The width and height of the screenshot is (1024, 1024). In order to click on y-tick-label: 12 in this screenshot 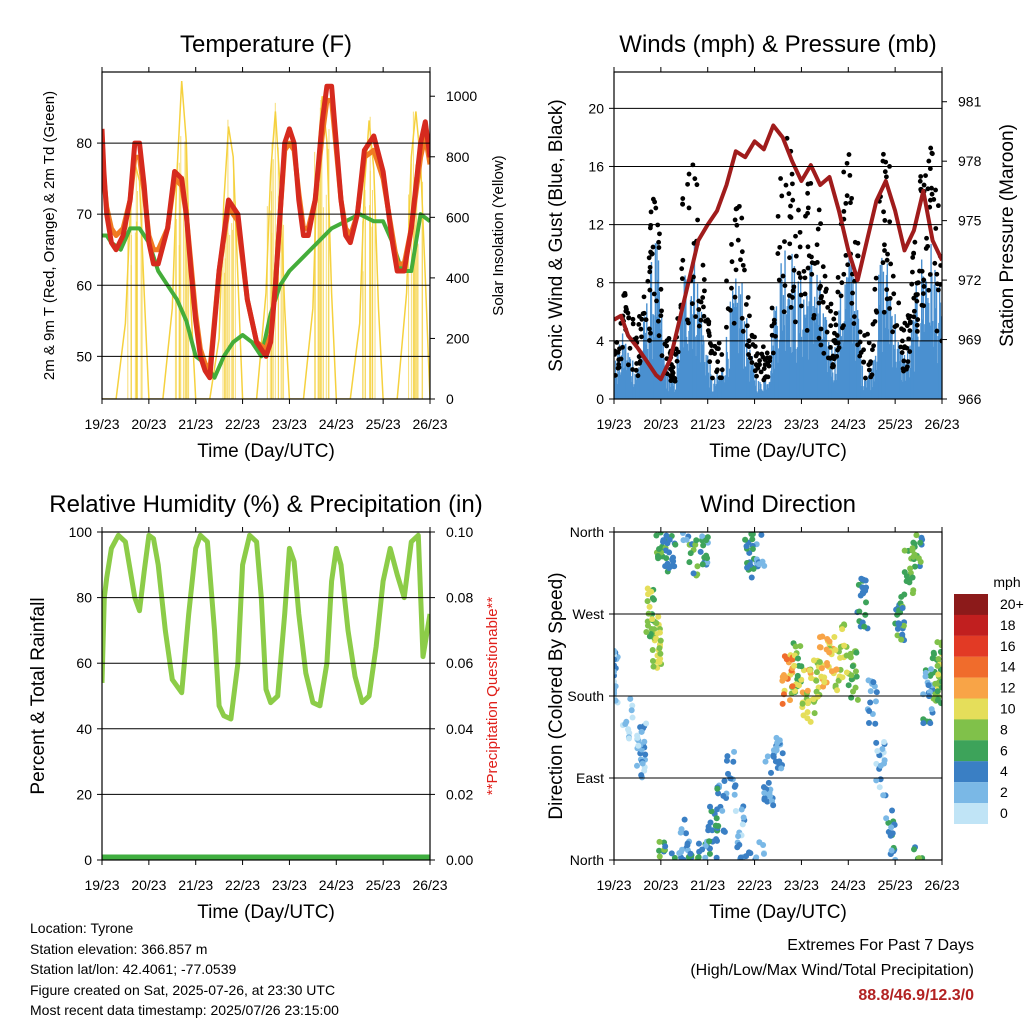, I will do `click(596, 225)`.